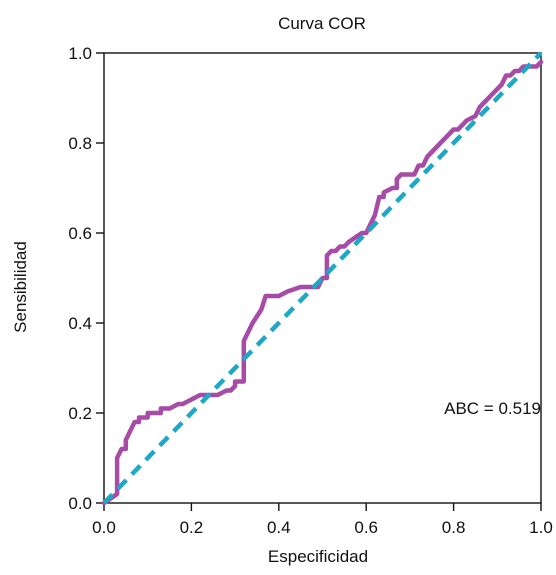 The height and width of the screenshot is (575, 556). I want to click on chart-title: Curva COR, so click(322, 23).